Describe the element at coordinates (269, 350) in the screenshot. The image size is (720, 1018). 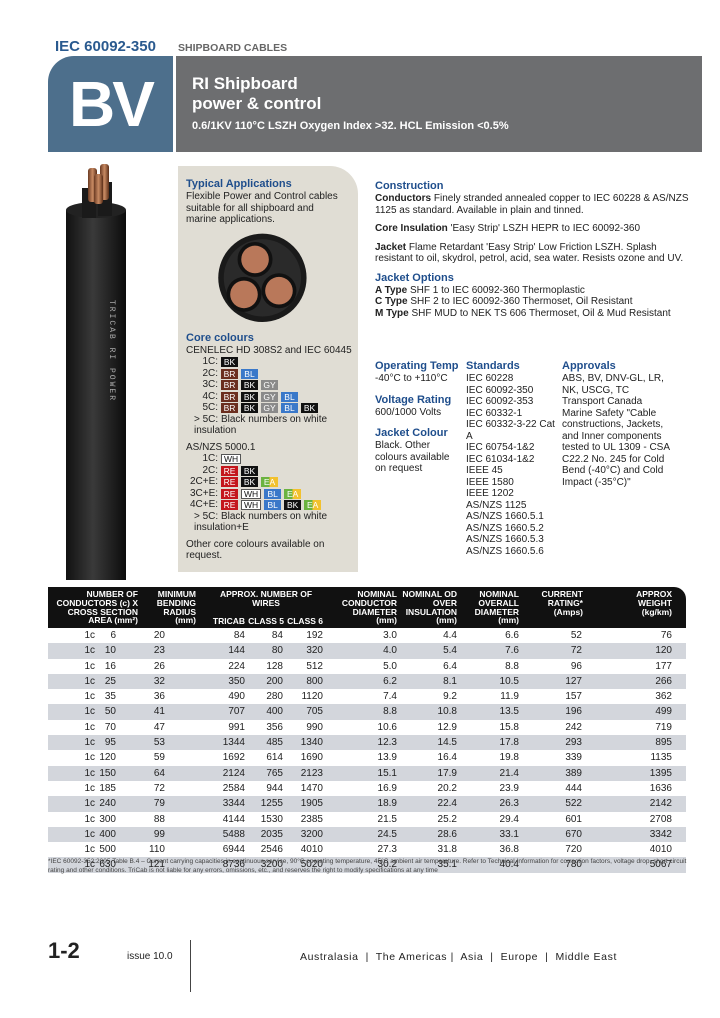
I see `cenelec-title: CENELEC HD 308S2 and IEC 60445` at that location.